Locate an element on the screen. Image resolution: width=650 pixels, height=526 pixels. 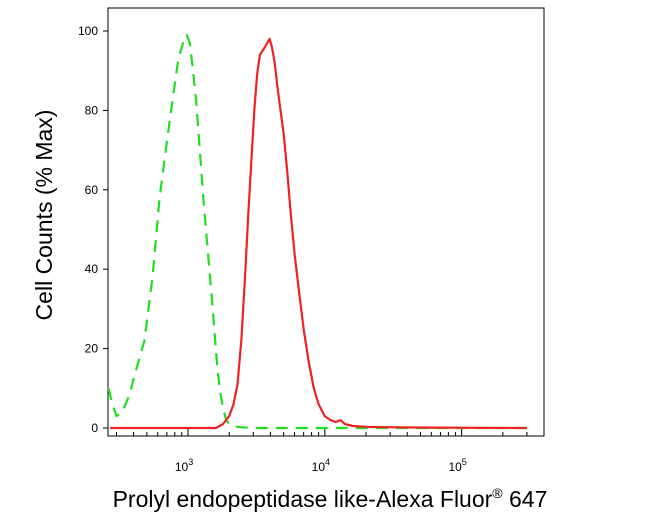
y-axis: 0 20 40 60 80 100 is located at coordinates (93, 229).